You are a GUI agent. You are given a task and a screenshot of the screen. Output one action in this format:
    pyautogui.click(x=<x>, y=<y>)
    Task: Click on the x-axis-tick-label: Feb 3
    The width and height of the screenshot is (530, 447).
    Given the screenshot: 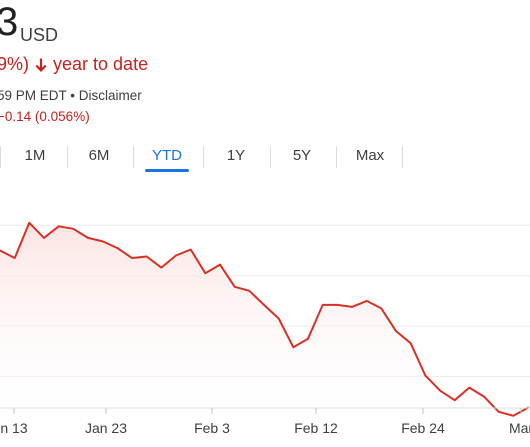 What is the action you would take?
    pyautogui.click(x=212, y=428)
    